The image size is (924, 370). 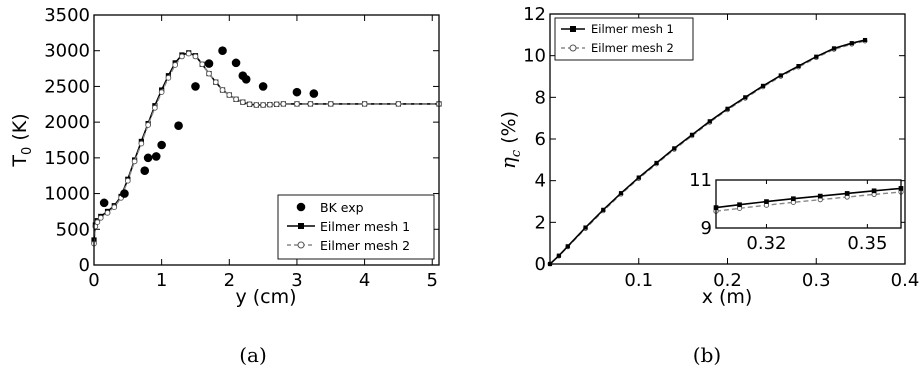 I want to click on y-tick-label: 2000, so click(x=67, y=122).